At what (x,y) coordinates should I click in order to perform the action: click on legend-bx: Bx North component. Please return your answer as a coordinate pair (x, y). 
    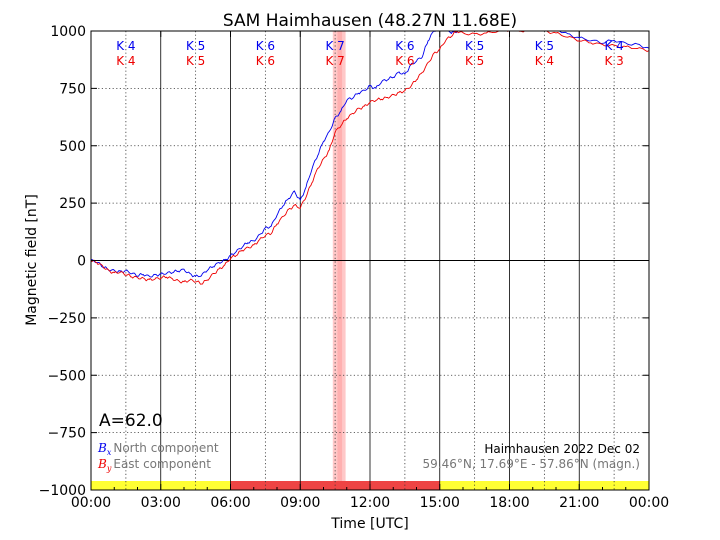
    Looking at the image, I should click on (158, 449).